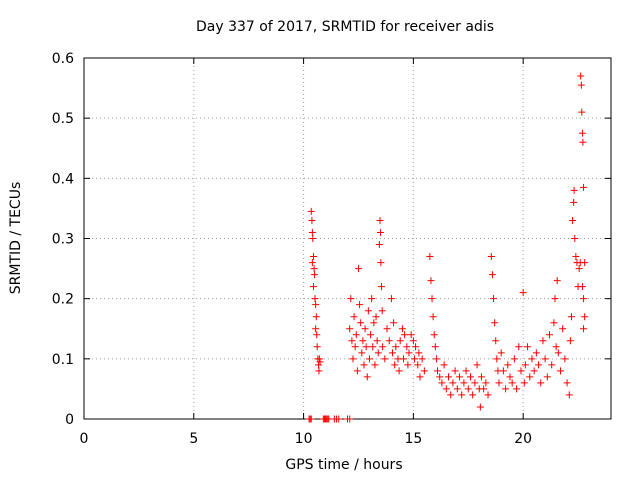 This screenshot has height=480, width=640. What do you see at coordinates (193, 439) in the screenshot?
I see `x-tick-label: 5` at bounding box center [193, 439].